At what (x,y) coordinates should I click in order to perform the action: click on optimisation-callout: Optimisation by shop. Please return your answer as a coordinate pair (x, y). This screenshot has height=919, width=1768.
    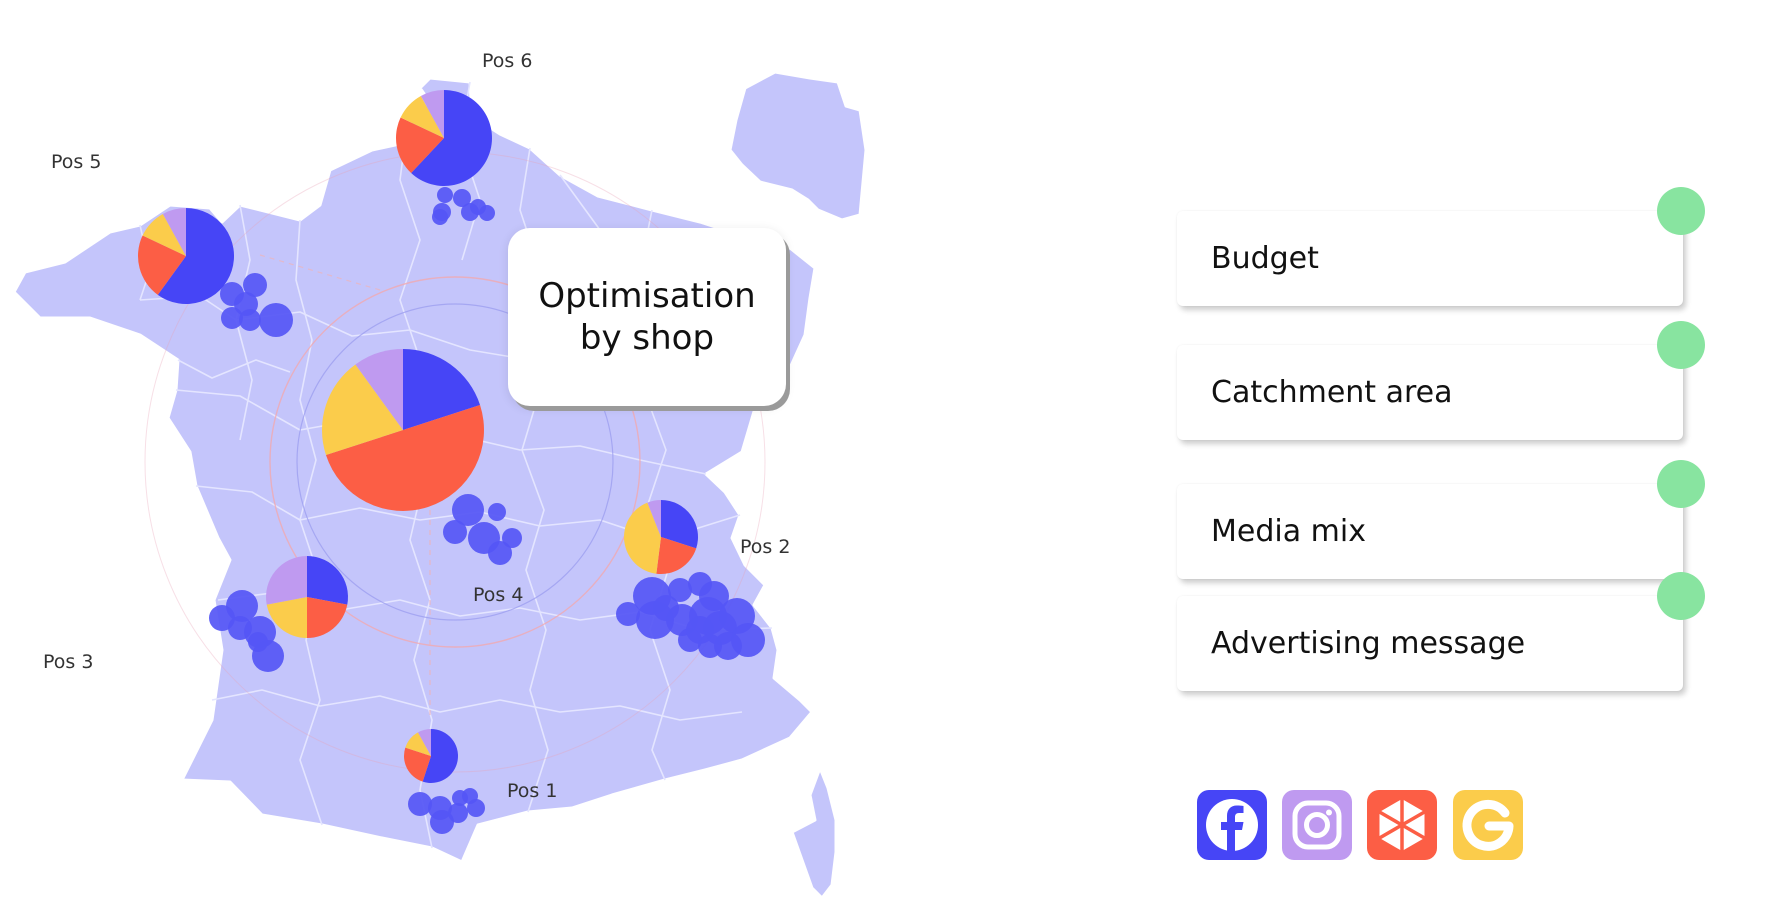
    Looking at the image, I should click on (647, 317).